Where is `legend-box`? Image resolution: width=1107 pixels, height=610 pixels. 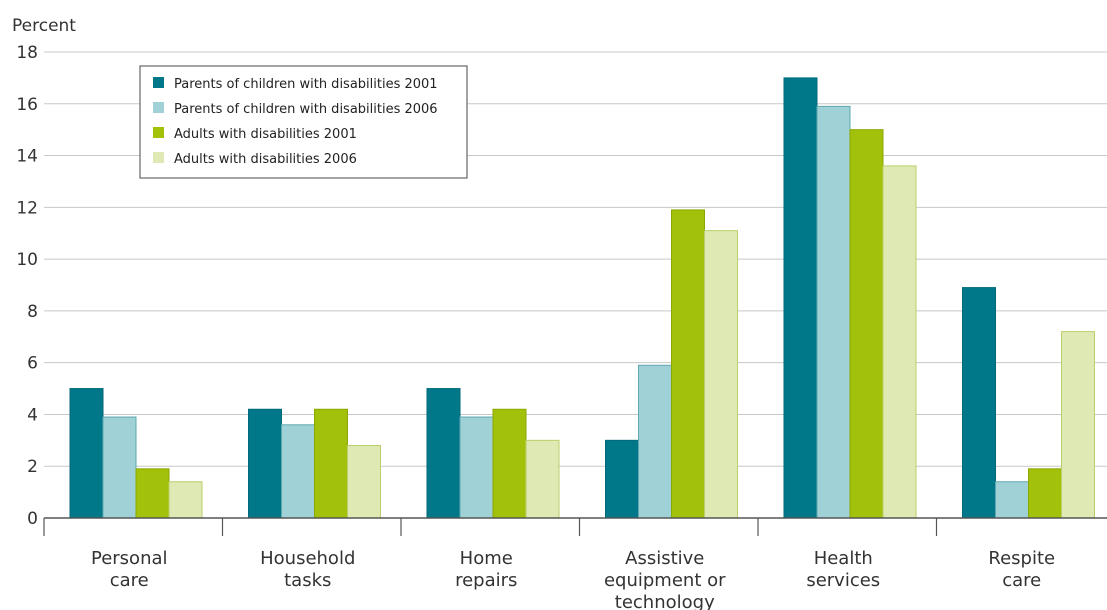 legend-box is located at coordinates (303, 122).